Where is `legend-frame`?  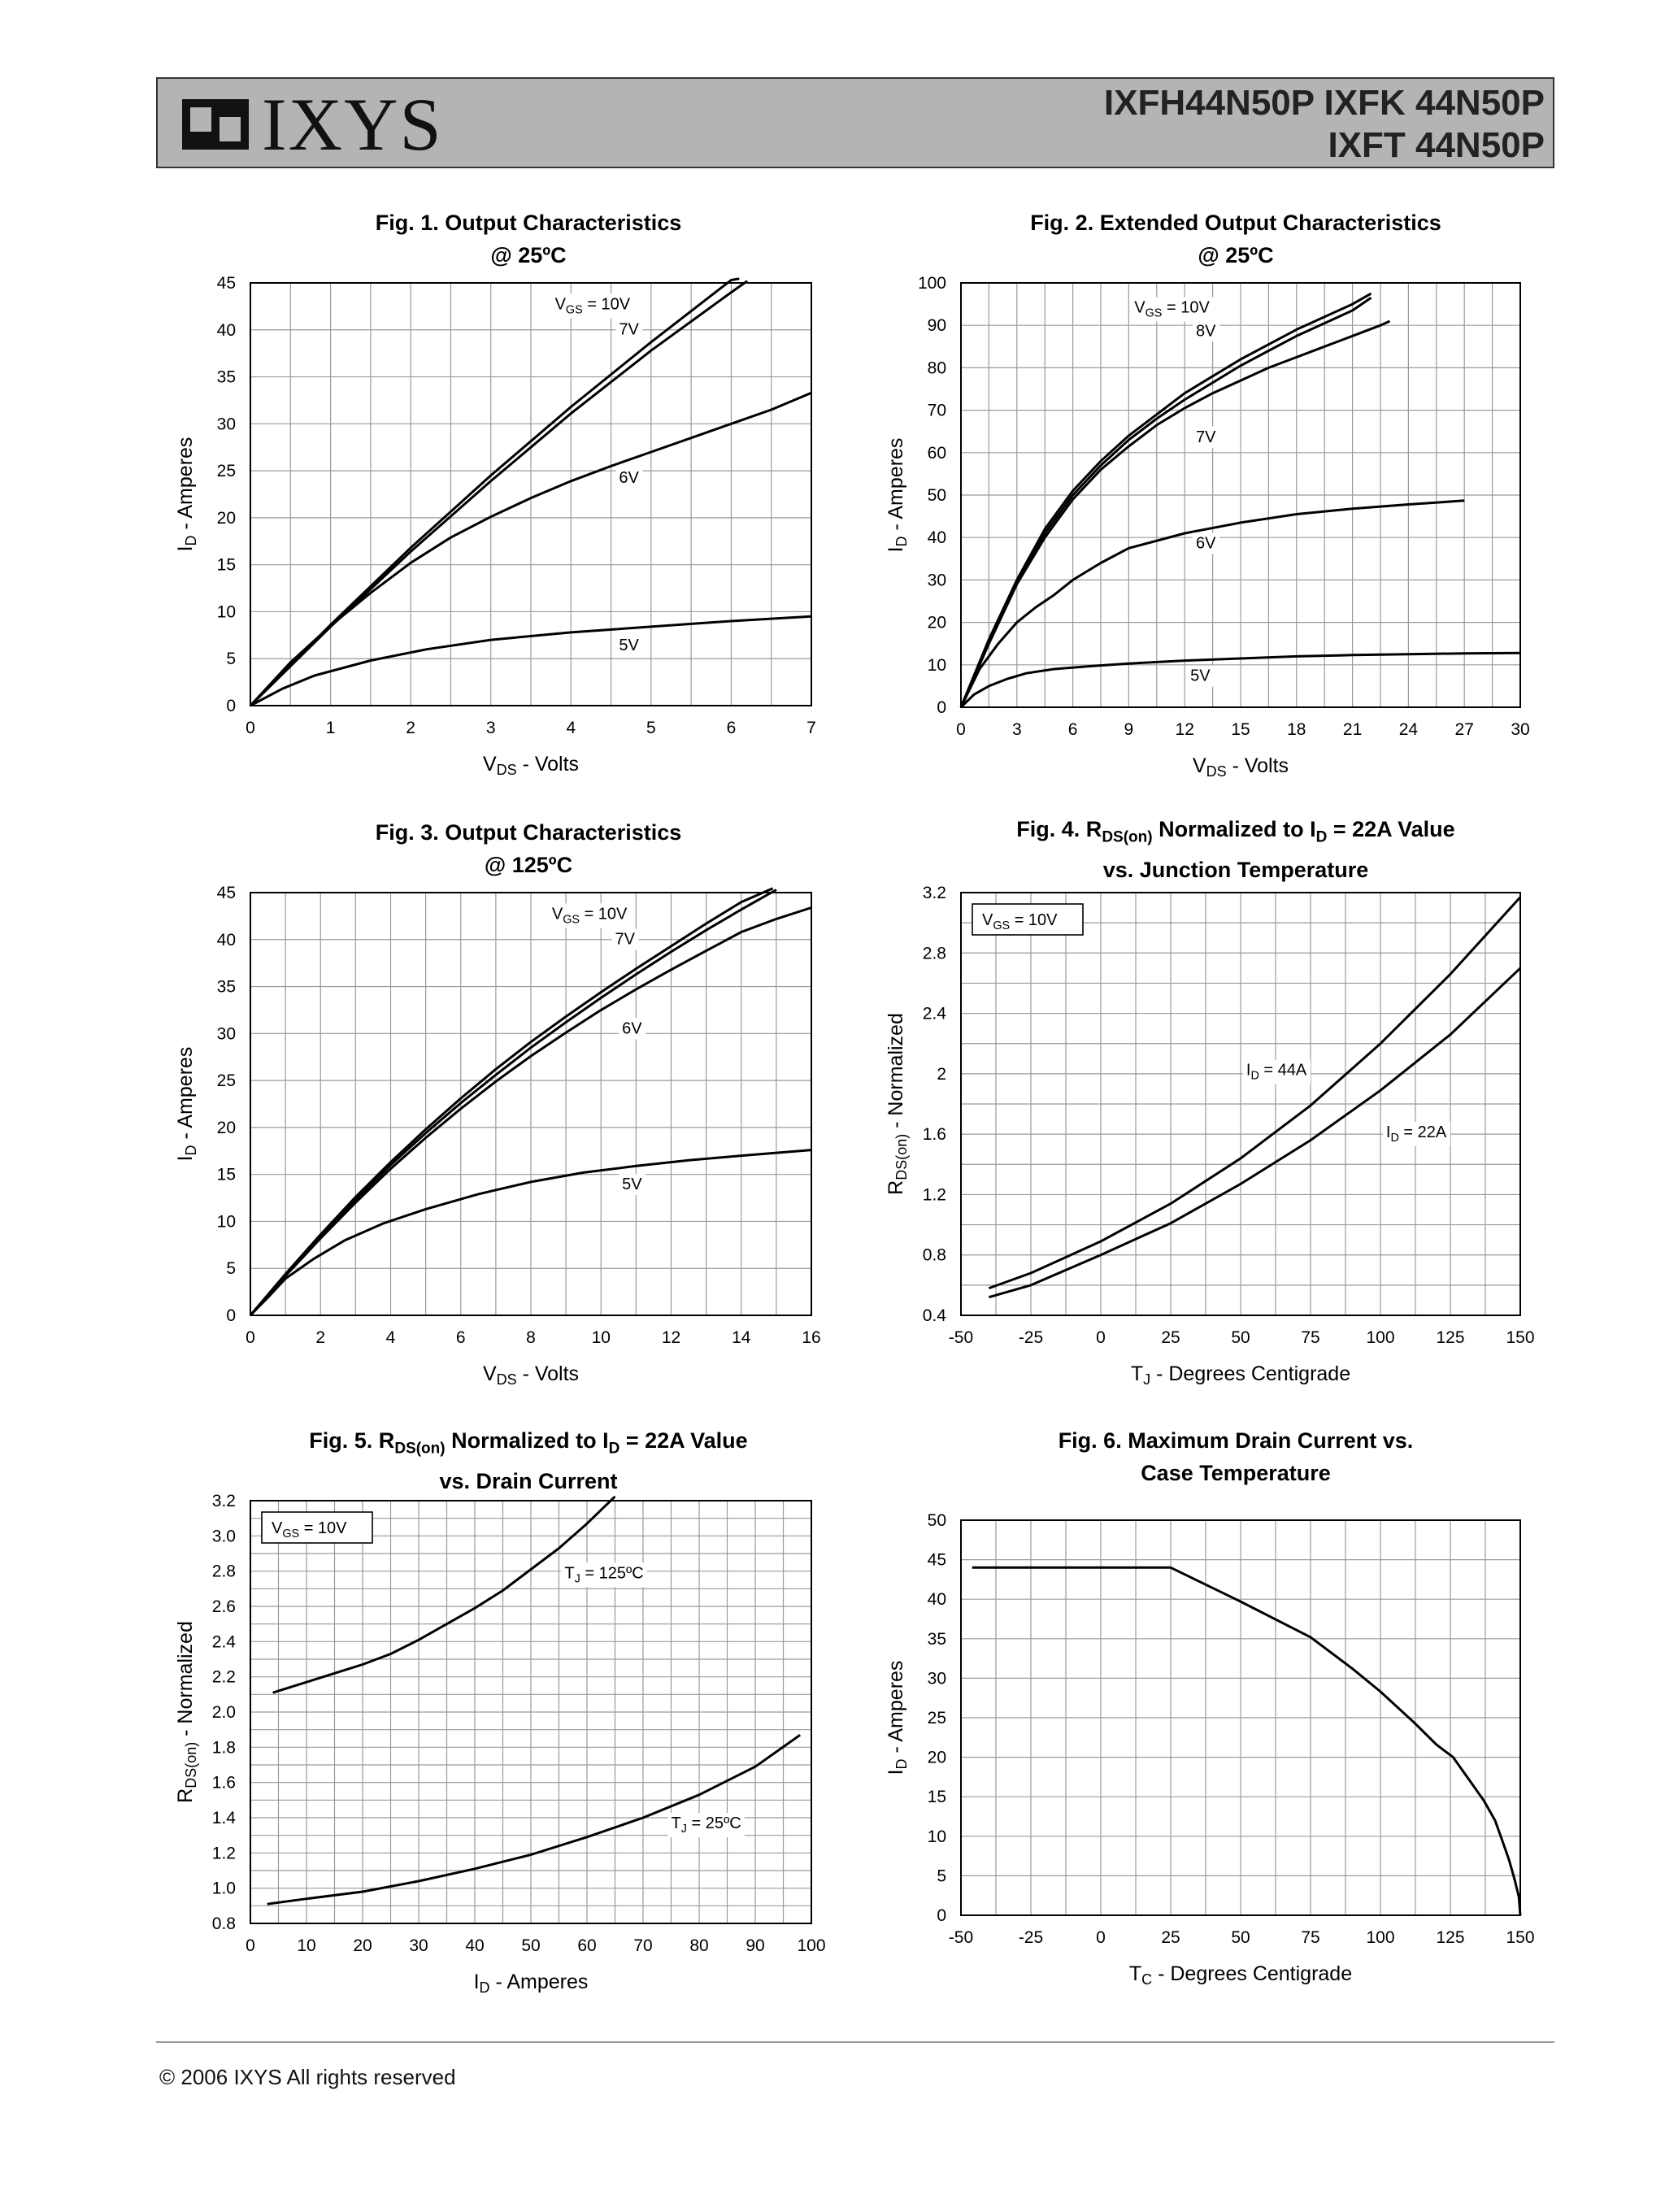
legend-frame is located at coordinates (317, 1527).